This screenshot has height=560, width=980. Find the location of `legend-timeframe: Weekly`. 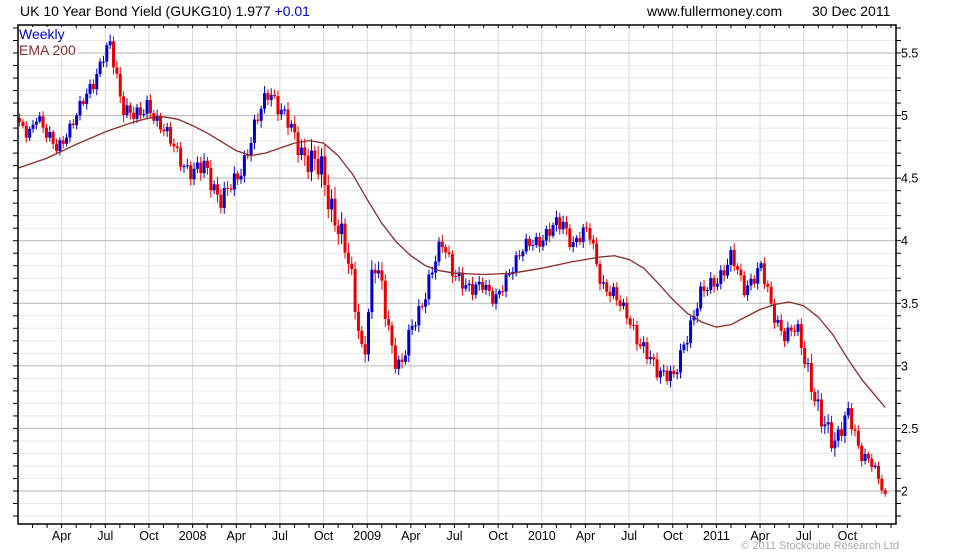

legend-timeframe: Weekly is located at coordinates (43, 34).